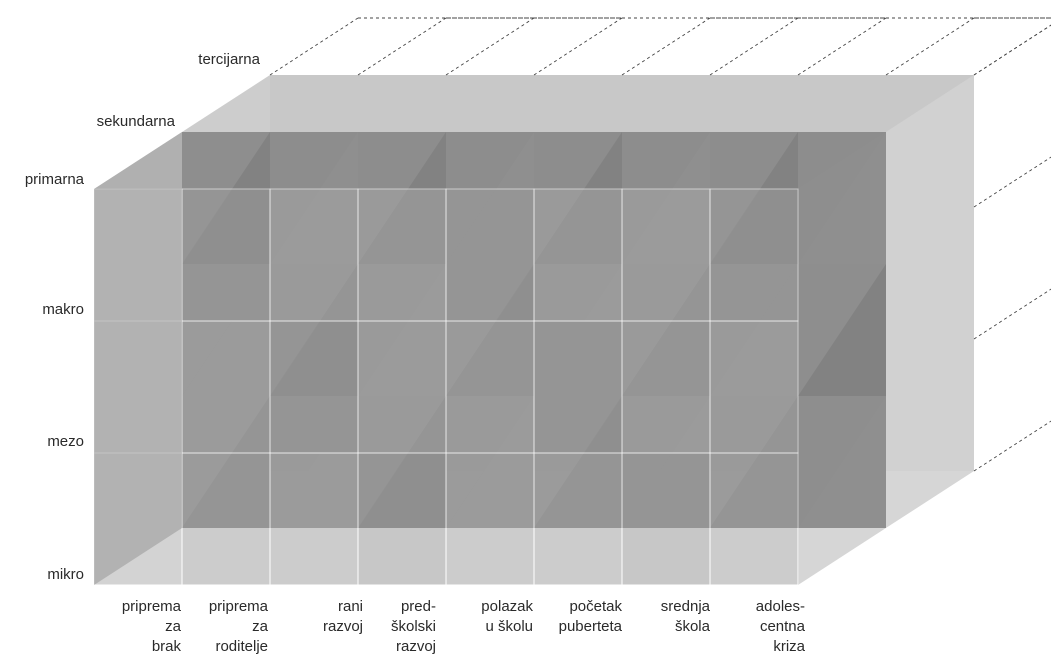  I want to click on label-mikro: mikro, so click(65, 574).